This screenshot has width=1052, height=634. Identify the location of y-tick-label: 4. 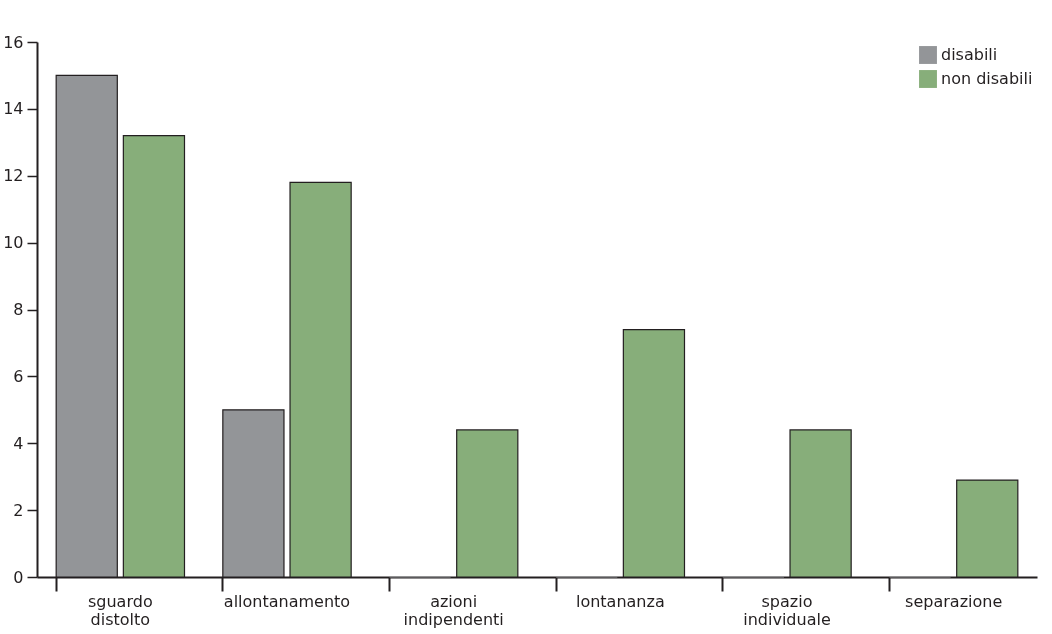
(18, 443).